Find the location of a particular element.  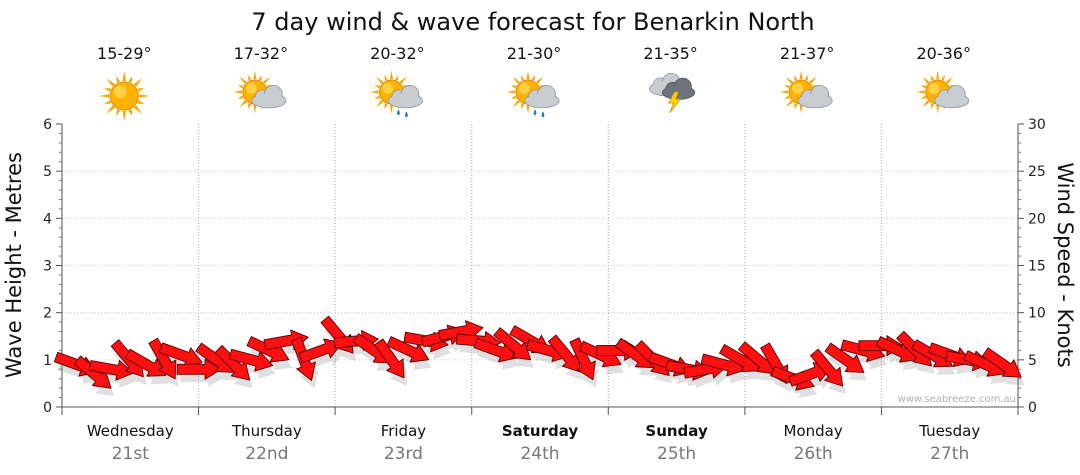

sunny-icon is located at coordinates (124, 96).